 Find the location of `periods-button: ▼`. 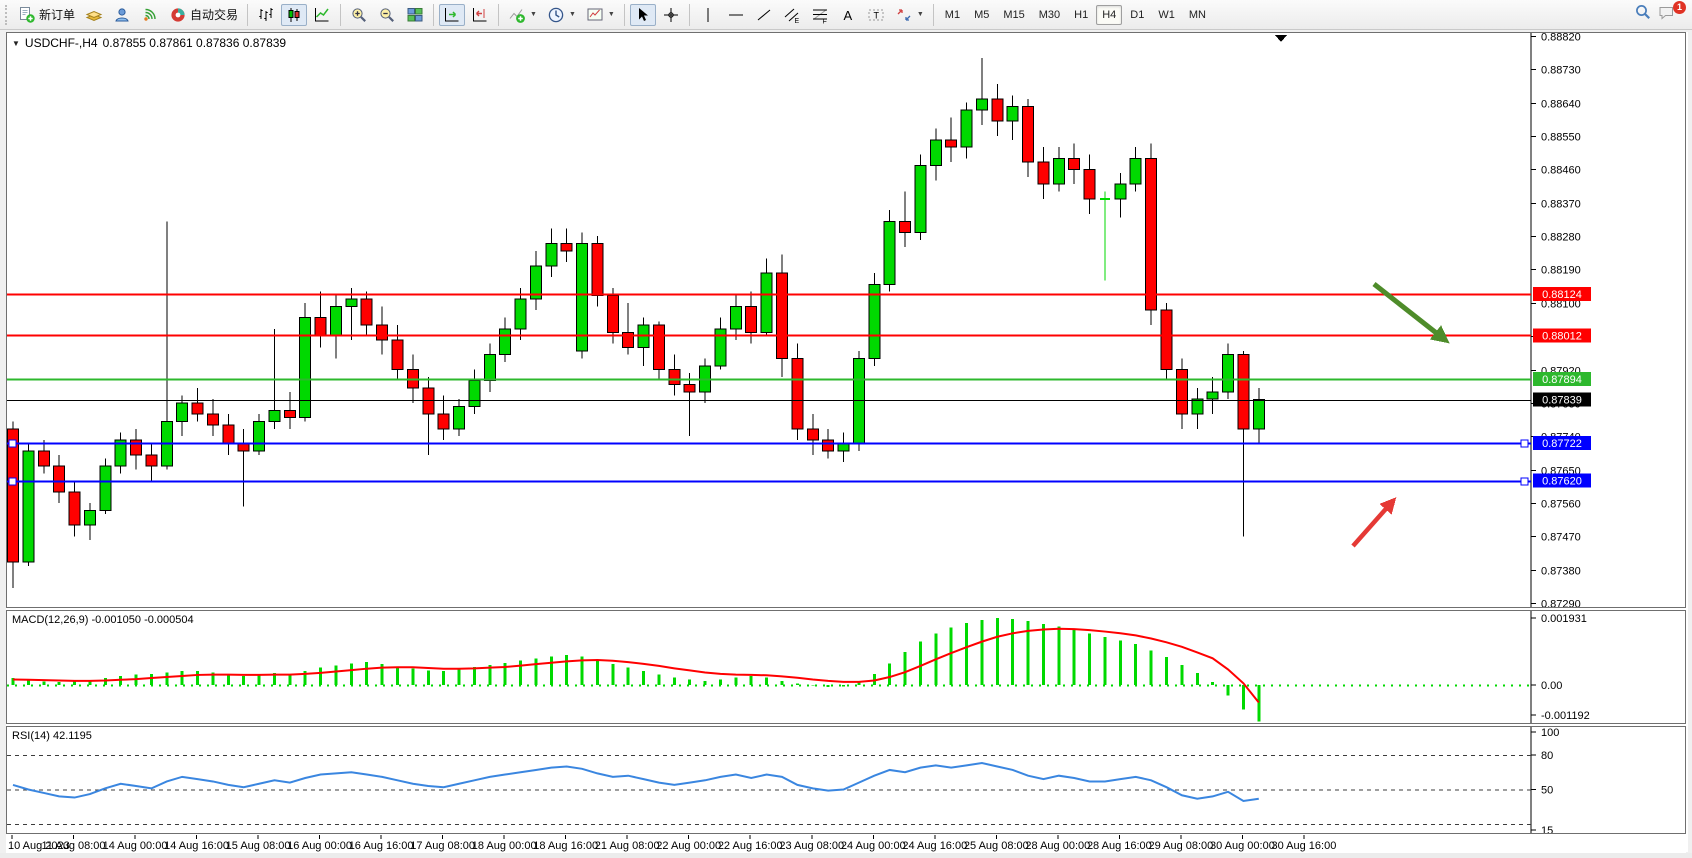

periods-button: ▼ is located at coordinates (561, 15).